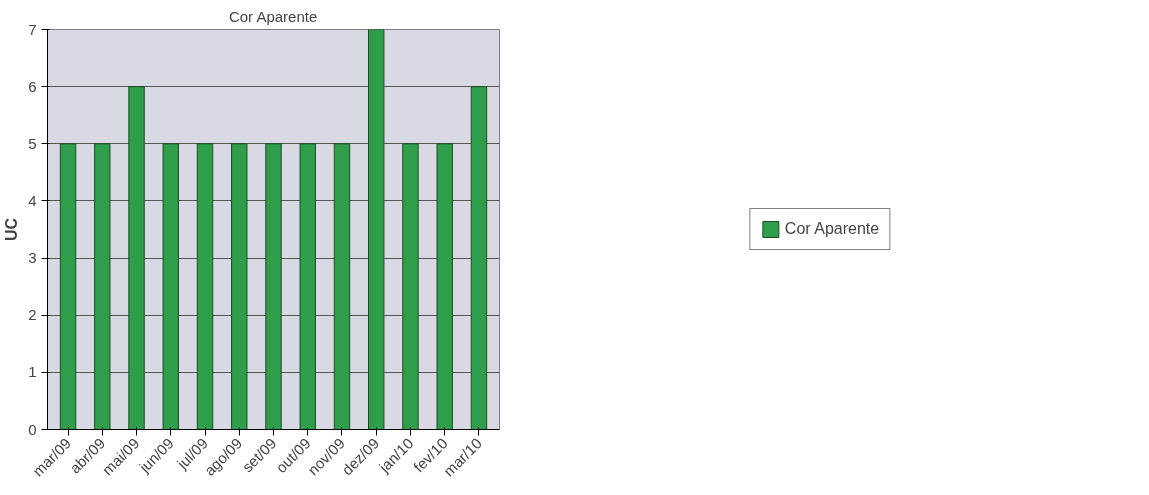 The width and height of the screenshot is (1149, 495). What do you see at coordinates (32, 143) in the screenshot?
I see `y-tick-label: 5` at bounding box center [32, 143].